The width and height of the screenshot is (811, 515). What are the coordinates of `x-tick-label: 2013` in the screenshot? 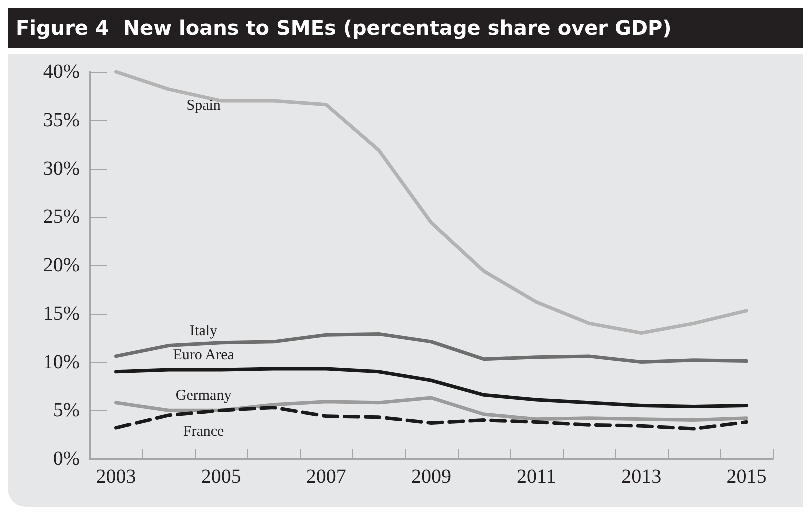 It's located at (642, 477).